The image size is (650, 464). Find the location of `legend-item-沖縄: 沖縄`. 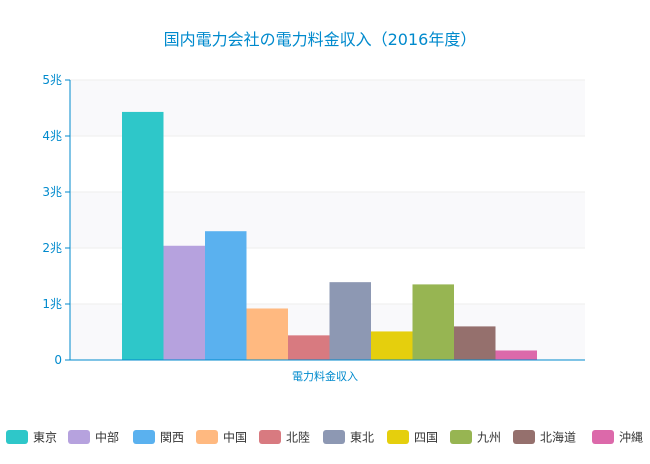

legend-item-沖縄: 沖縄 is located at coordinates (617, 437).